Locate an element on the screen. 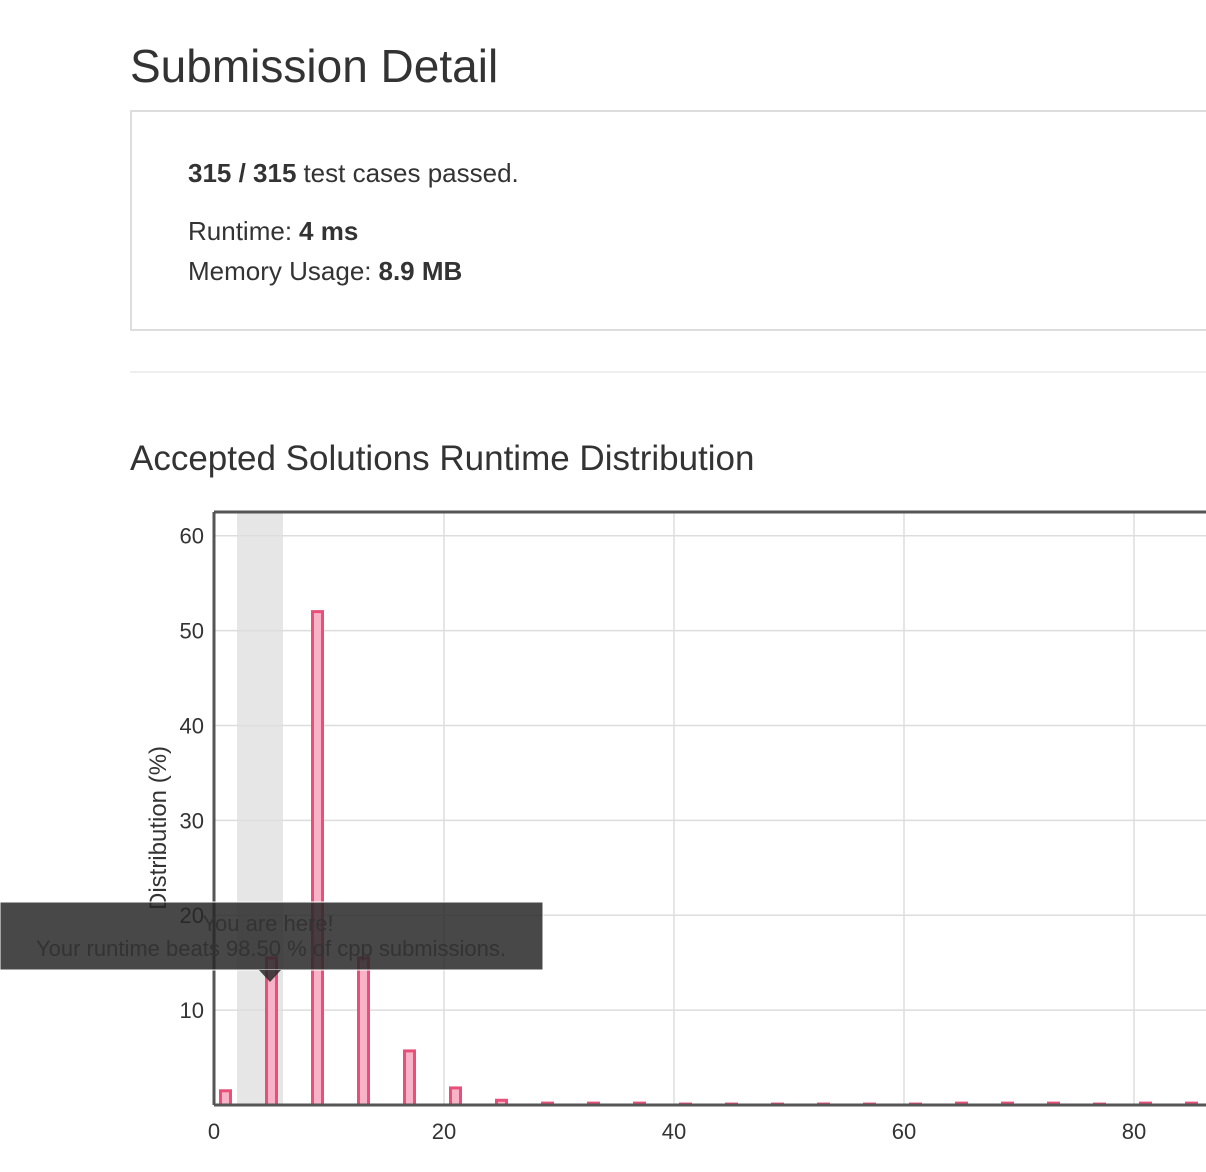  runtime-label: Runtime: is located at coordinates (240, 231).